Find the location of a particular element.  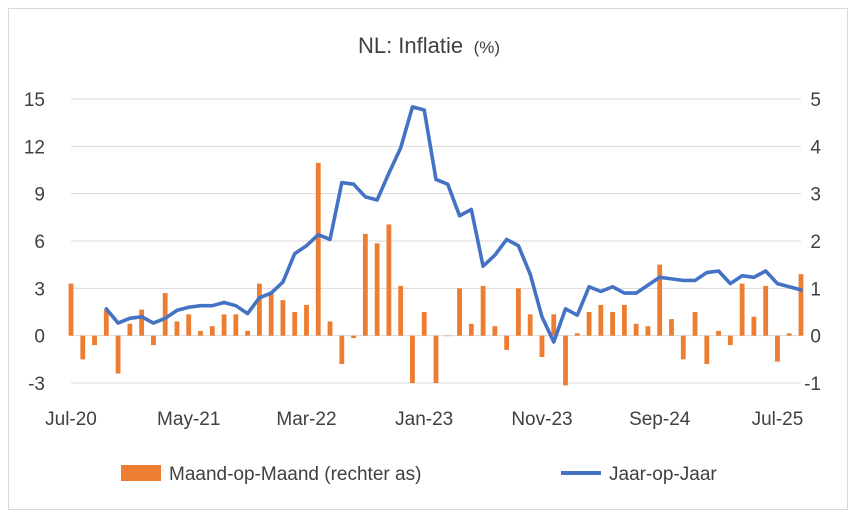

x-tick-label: Jul-25 is located at coordinates (778, 419).